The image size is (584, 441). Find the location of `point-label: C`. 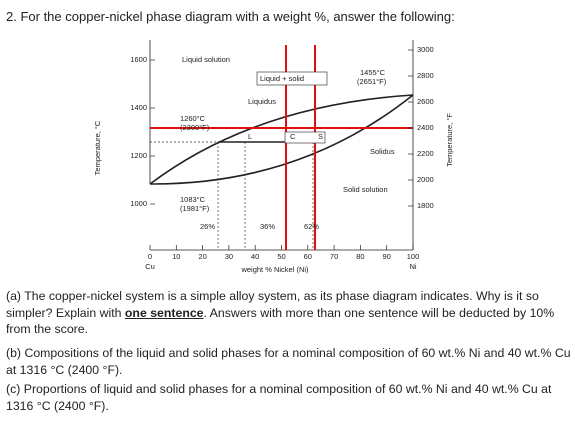

point-label: C is located at coordinates (293, 136).